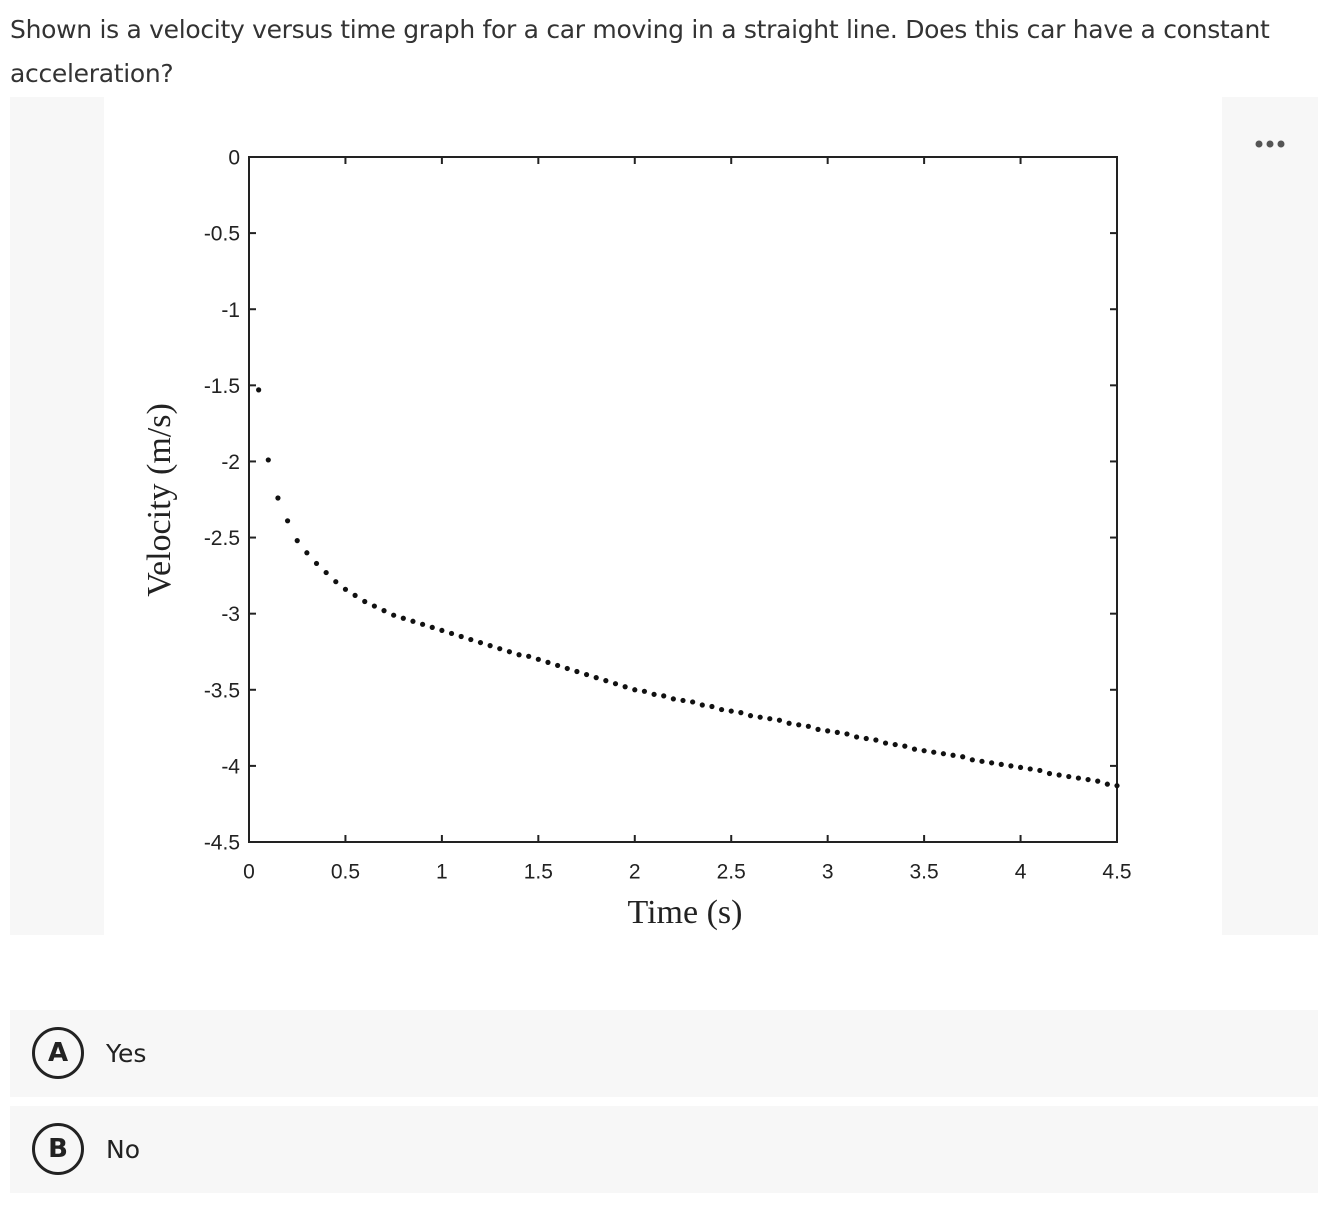 This screenshot has width=1332, height=1208. I want to click on y-tick-label: -1.5, so click(222, 386).